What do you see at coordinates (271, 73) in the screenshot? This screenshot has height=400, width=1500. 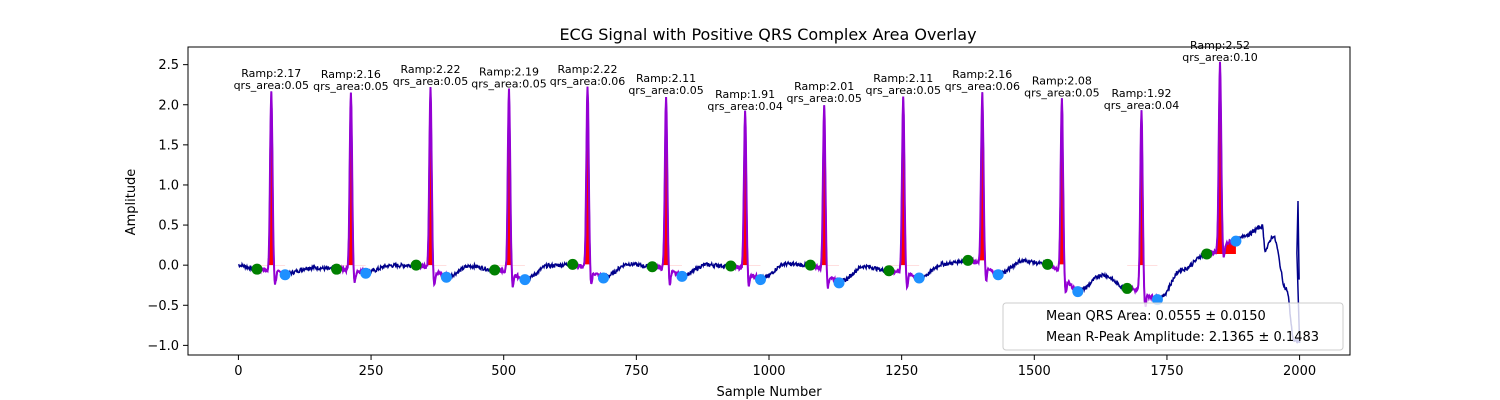 I see `r-peak-amplitude-label: Ramp:2.17` at bounding box center [271, 73].